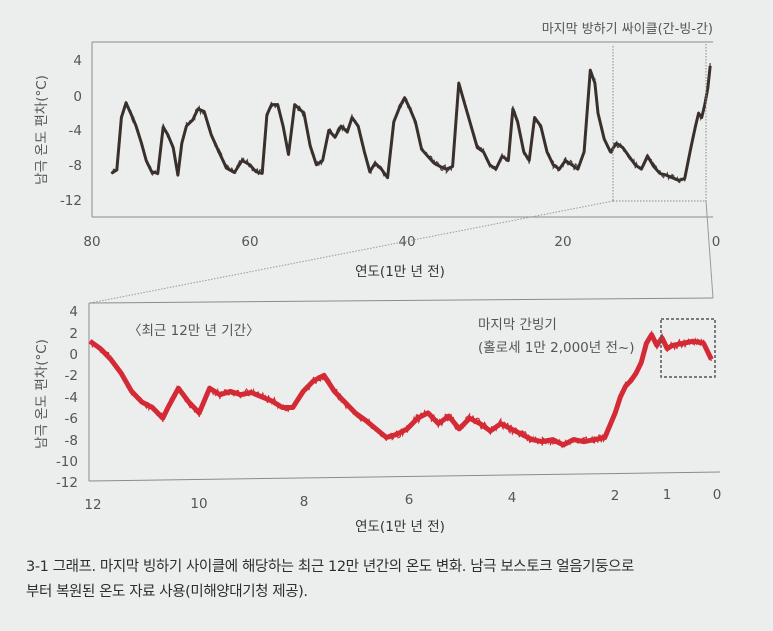 Image resolution: width=773 pixels, height=631 pixels. I want to click on zoom-connector-lines, so click(401, 252).